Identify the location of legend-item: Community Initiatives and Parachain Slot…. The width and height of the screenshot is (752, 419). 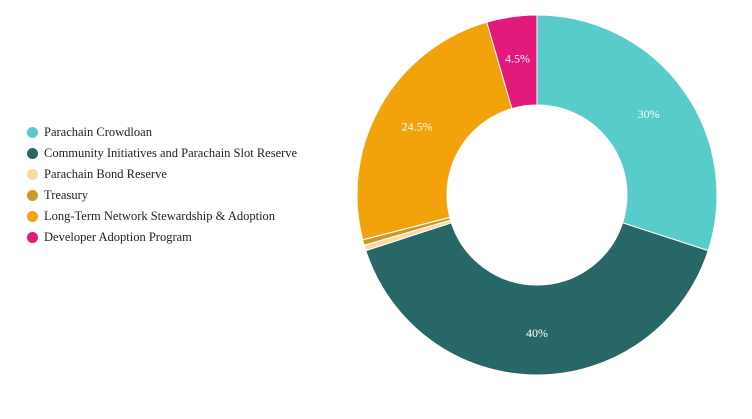
(172, 153).